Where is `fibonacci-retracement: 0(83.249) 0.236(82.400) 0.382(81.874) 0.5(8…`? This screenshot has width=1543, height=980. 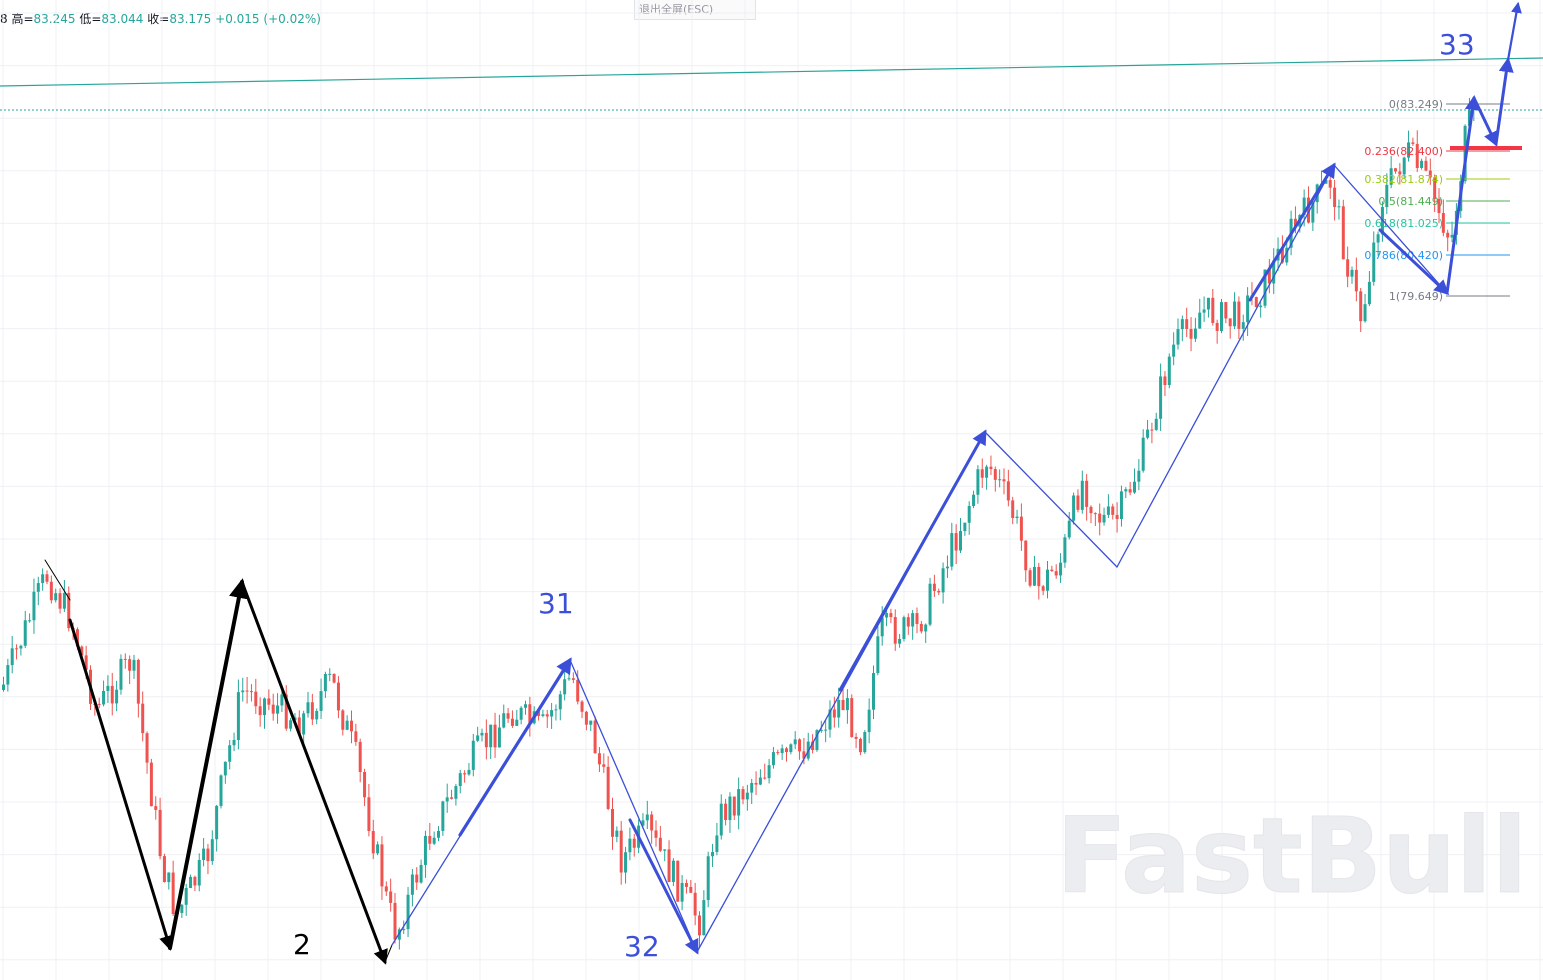
fibonacci-retracement: 0(83.249) 0.236(82.400) 0.382(81.874) 0.5(8… is located at coordinates (1437, 200).